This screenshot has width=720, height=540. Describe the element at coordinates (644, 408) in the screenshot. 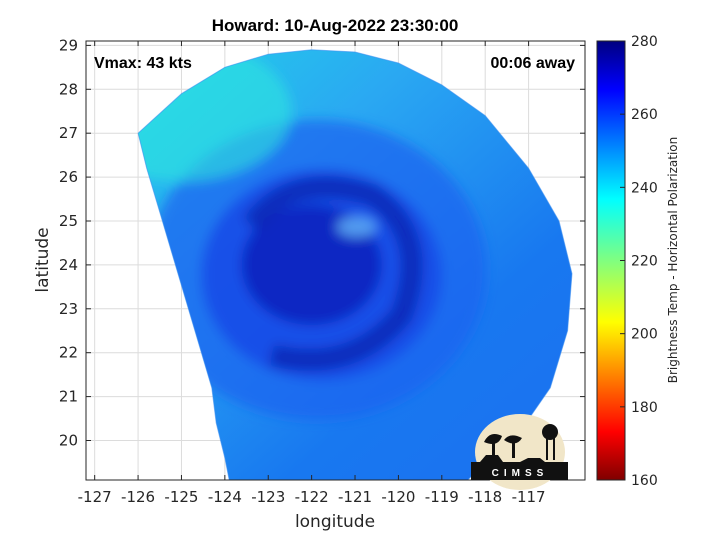

I see `colorbar-tick-label: 180` at that location.